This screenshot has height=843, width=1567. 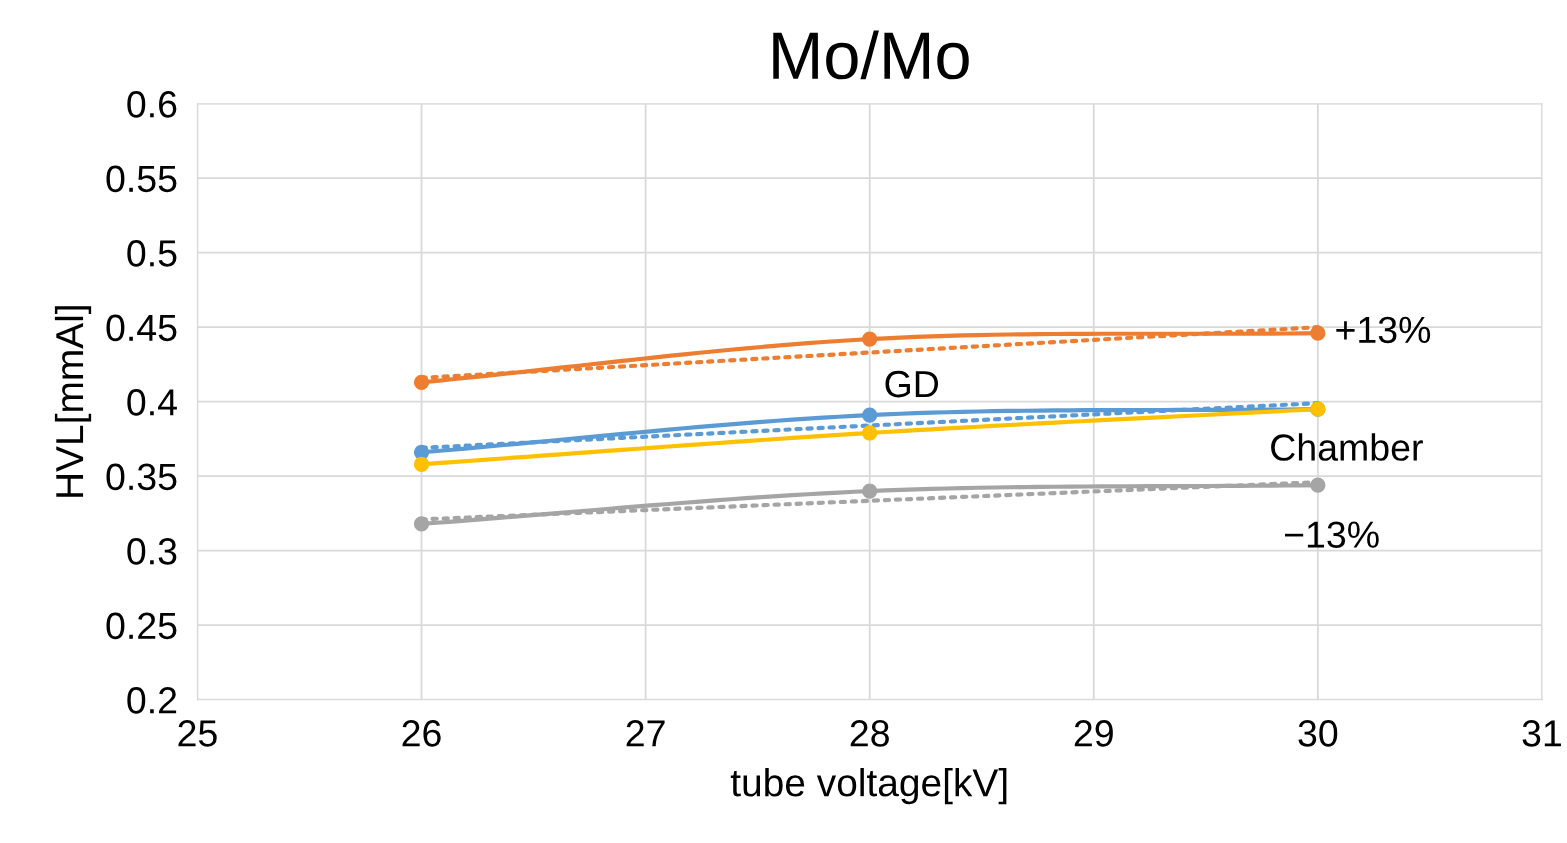 What do you see at coordinates (912, 384) in the screenshot?
I see `series-label: GD` at bounding box center [912, 384].